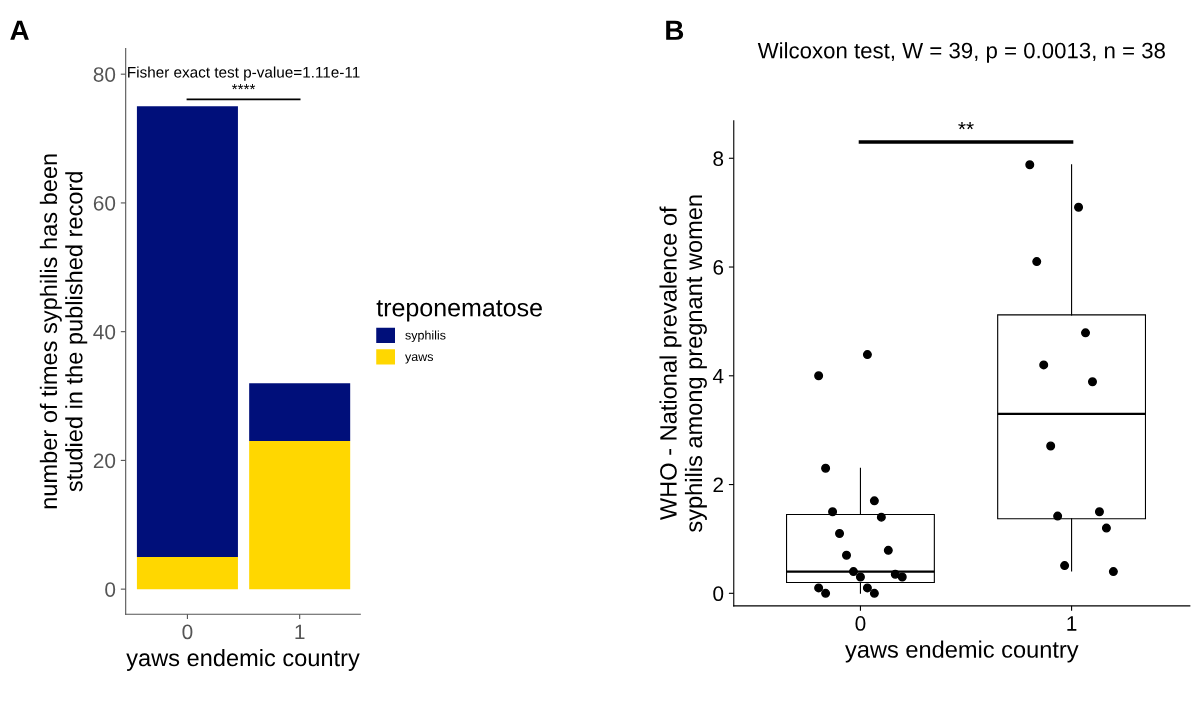 This screenshot has height=702, width=1197. I want to click on y-axis-title: number of times syphilis has been studied in the published record, so click(63, 331).